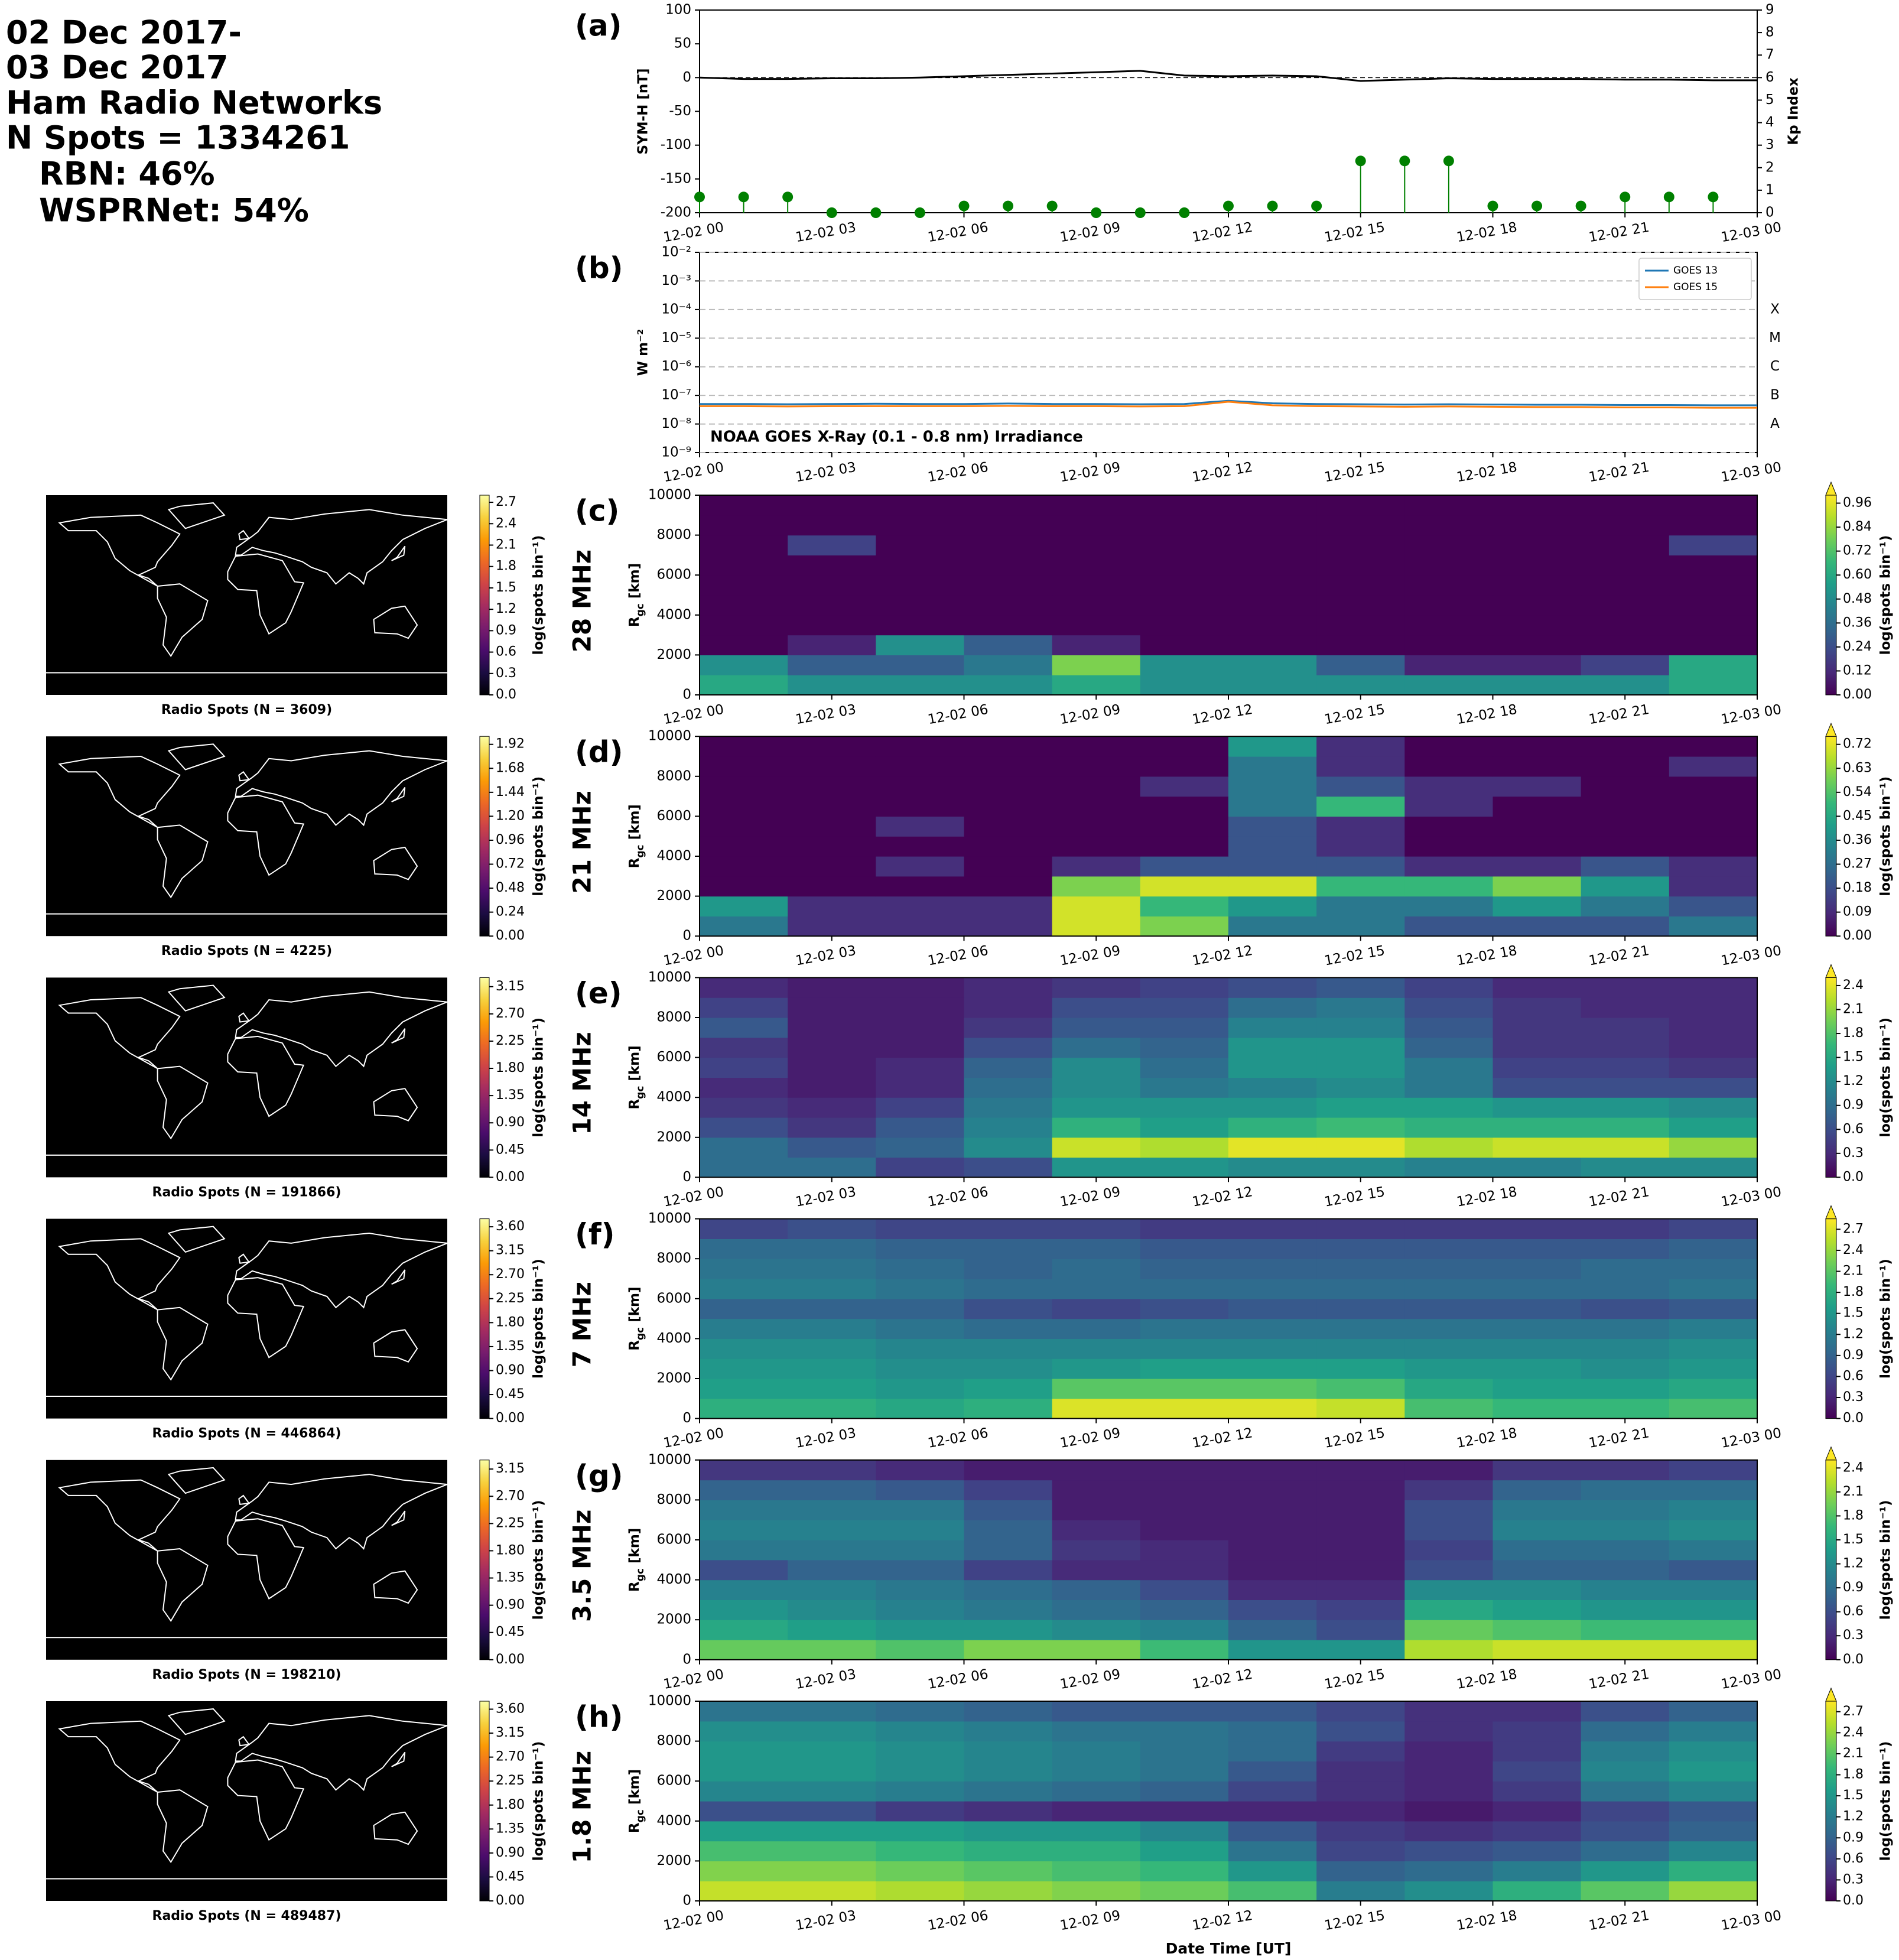  What do you see at coordinates (539, 1560) in the screenshot?
I see `colorbar-label: log(spots bin⁻¹)` at bounding box center [539, 1560].